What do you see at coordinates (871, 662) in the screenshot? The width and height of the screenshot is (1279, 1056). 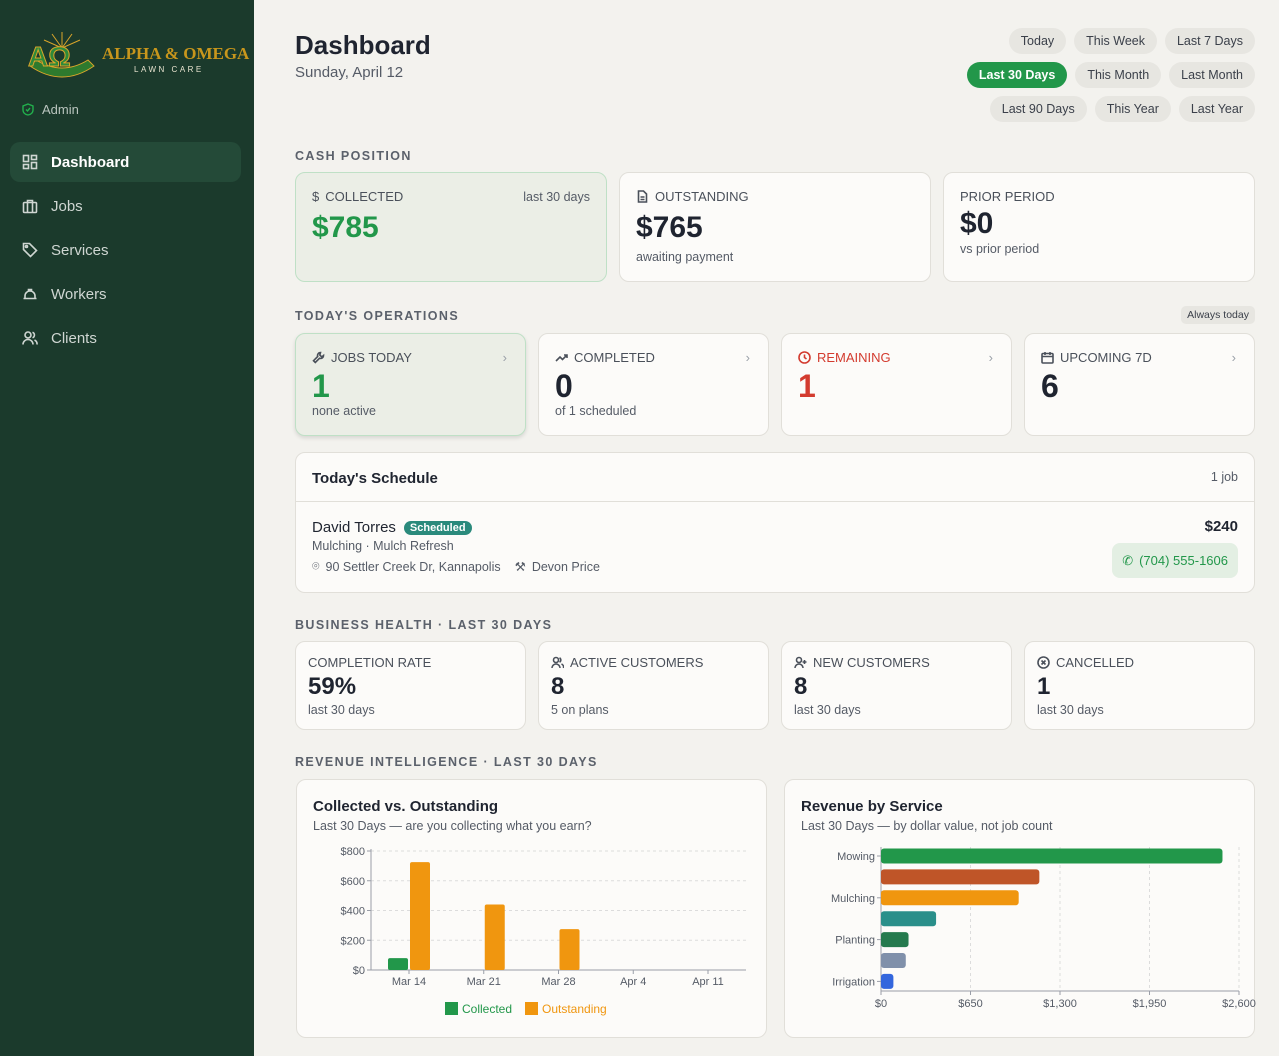 I see `health-label: NEW CUSTOMERS` at bounding box center [871, 662].